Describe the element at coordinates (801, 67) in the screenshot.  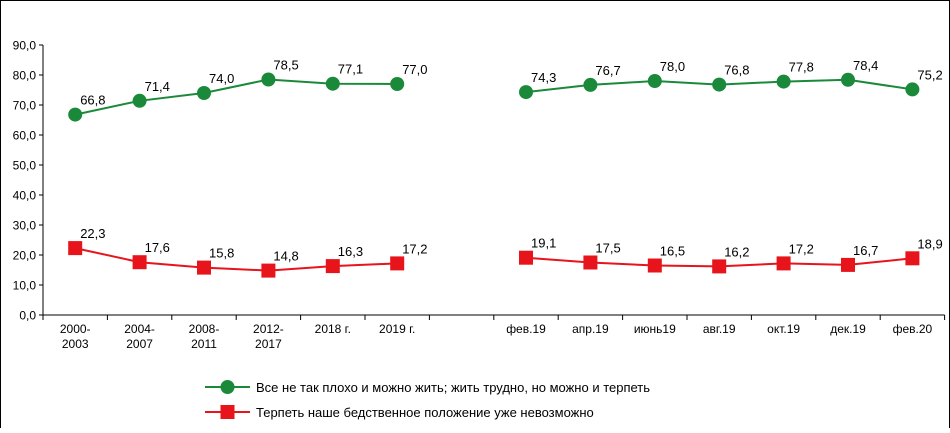
I see `data-label: 77,8` at that location.